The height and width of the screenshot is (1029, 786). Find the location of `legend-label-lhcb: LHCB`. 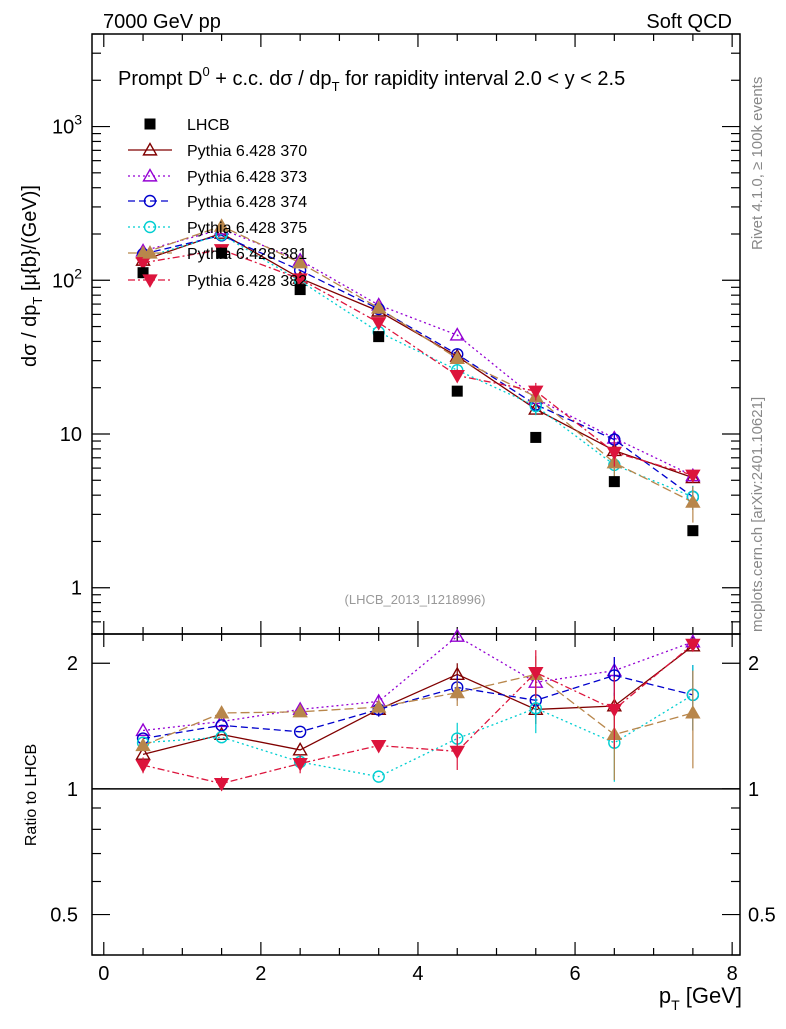

legend-label-lhcb: LHCB is located at coordinates (208, 125).